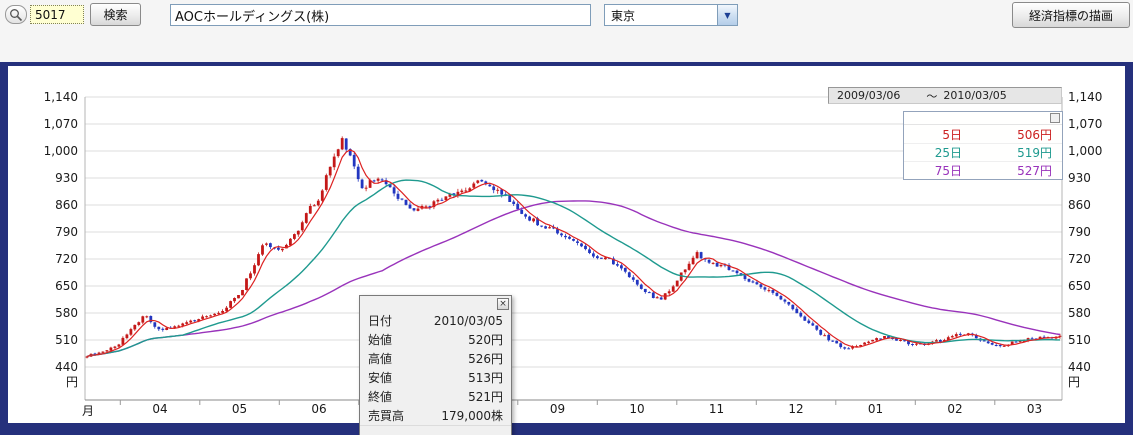 Image resolution: width=1133 pixels, height=435 pixels. What do you see at coordinates (115, 14) in the screenshot?
I see `search-button: 検索` at bounding box center [115, 14].